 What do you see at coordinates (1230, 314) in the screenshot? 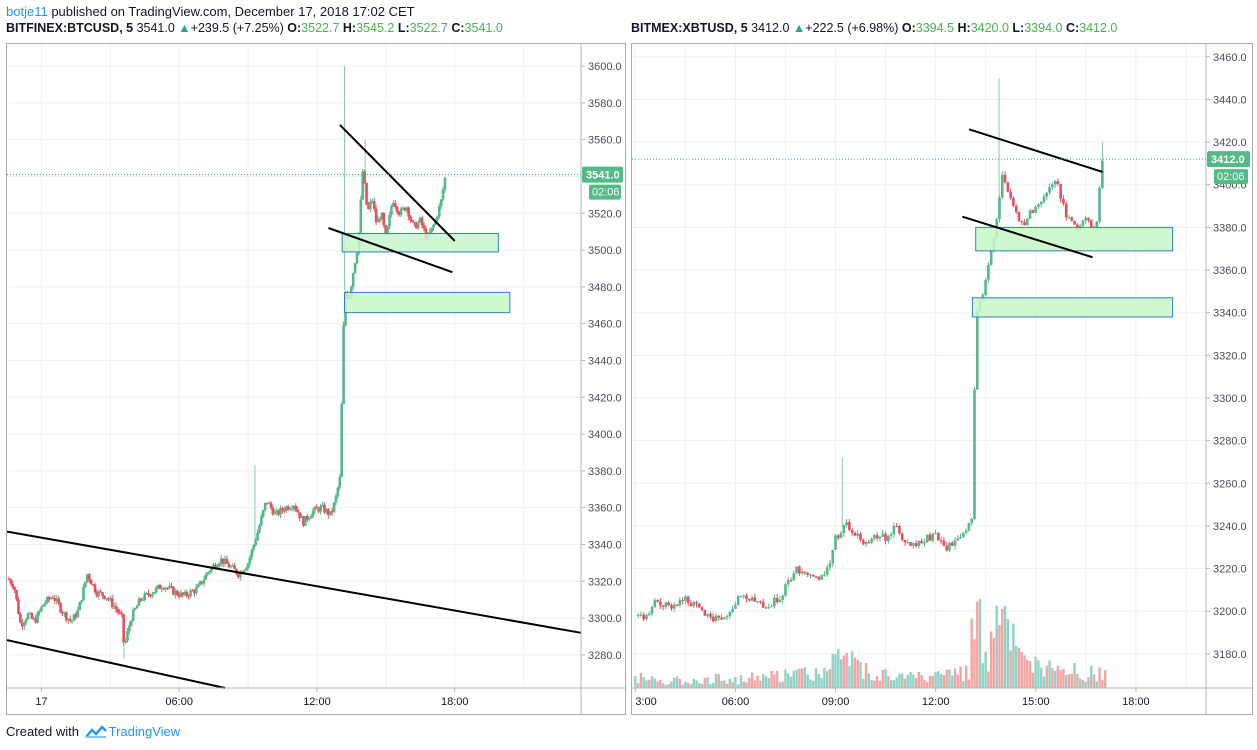
I see `price-tick-label: 3340.0` at bounding box center [1230, 314].